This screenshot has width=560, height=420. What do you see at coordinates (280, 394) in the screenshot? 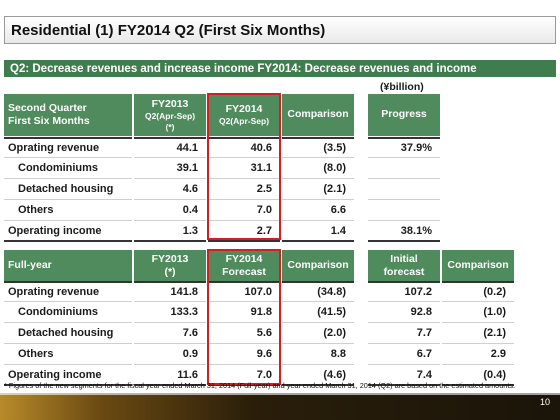
I see `footer-stripe` at bounding box center [280, 394].